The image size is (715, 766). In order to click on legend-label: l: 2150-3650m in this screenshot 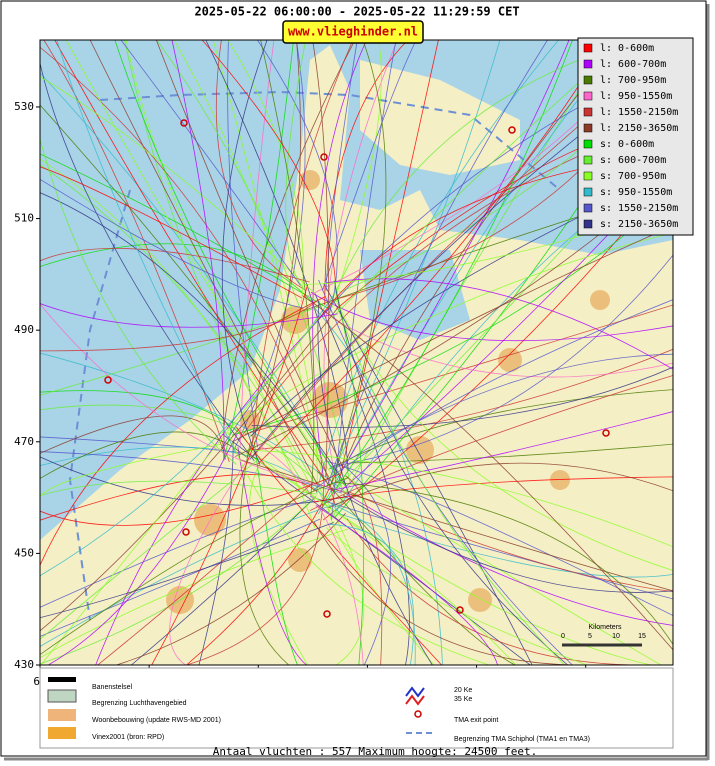, I will do `click(639, 128)`.